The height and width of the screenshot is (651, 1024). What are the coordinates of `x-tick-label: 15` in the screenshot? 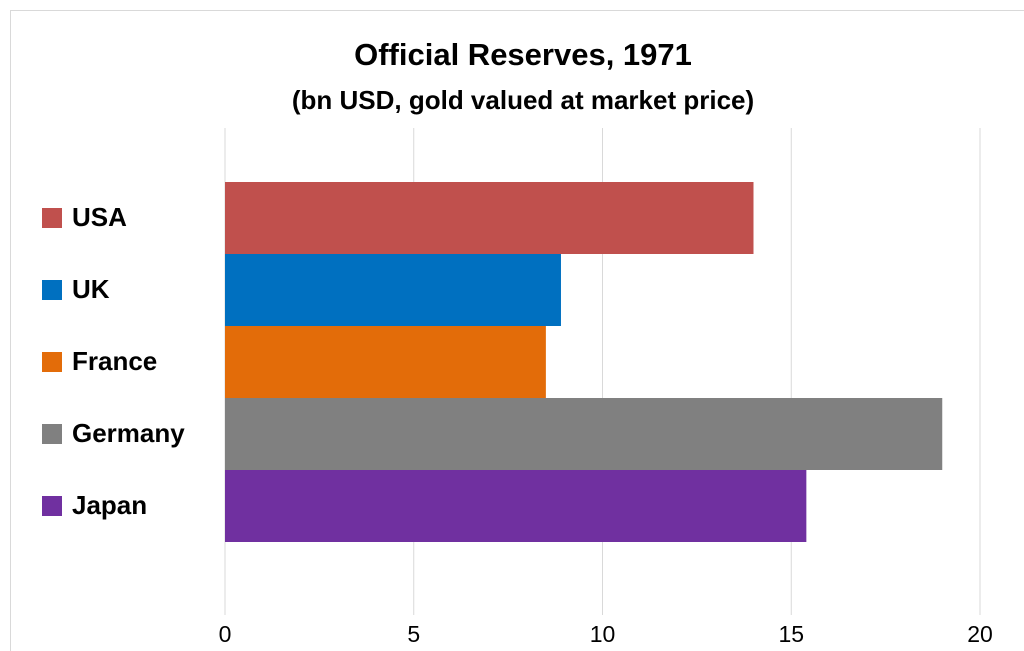 It's located at (791, 634).